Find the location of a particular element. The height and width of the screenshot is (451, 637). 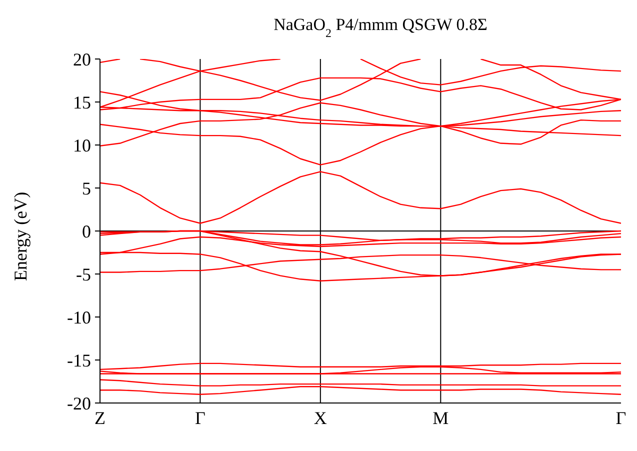

y-tick-label: 15 is located at coordinates (82, 102).